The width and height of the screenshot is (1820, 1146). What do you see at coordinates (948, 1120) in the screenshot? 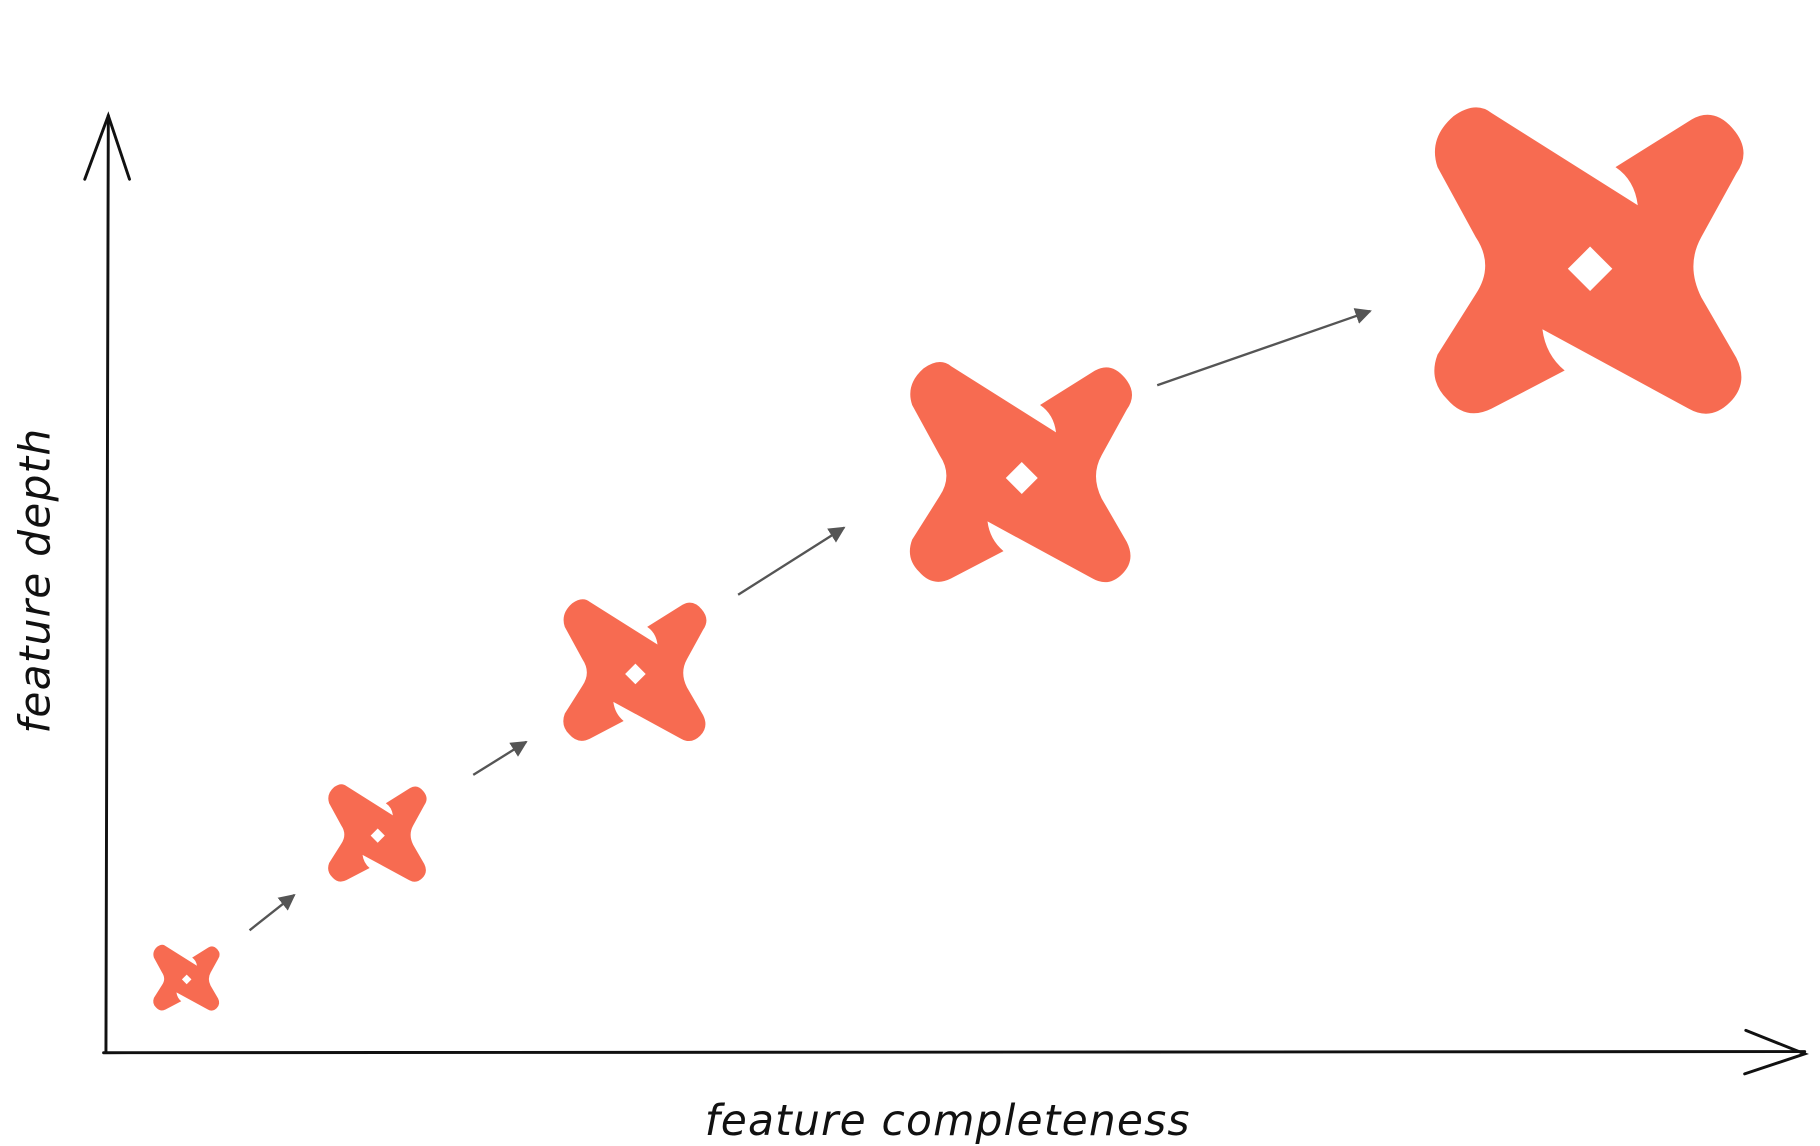
I see `x-axis-label: feature completeness` at bounding box center [948, 1120].